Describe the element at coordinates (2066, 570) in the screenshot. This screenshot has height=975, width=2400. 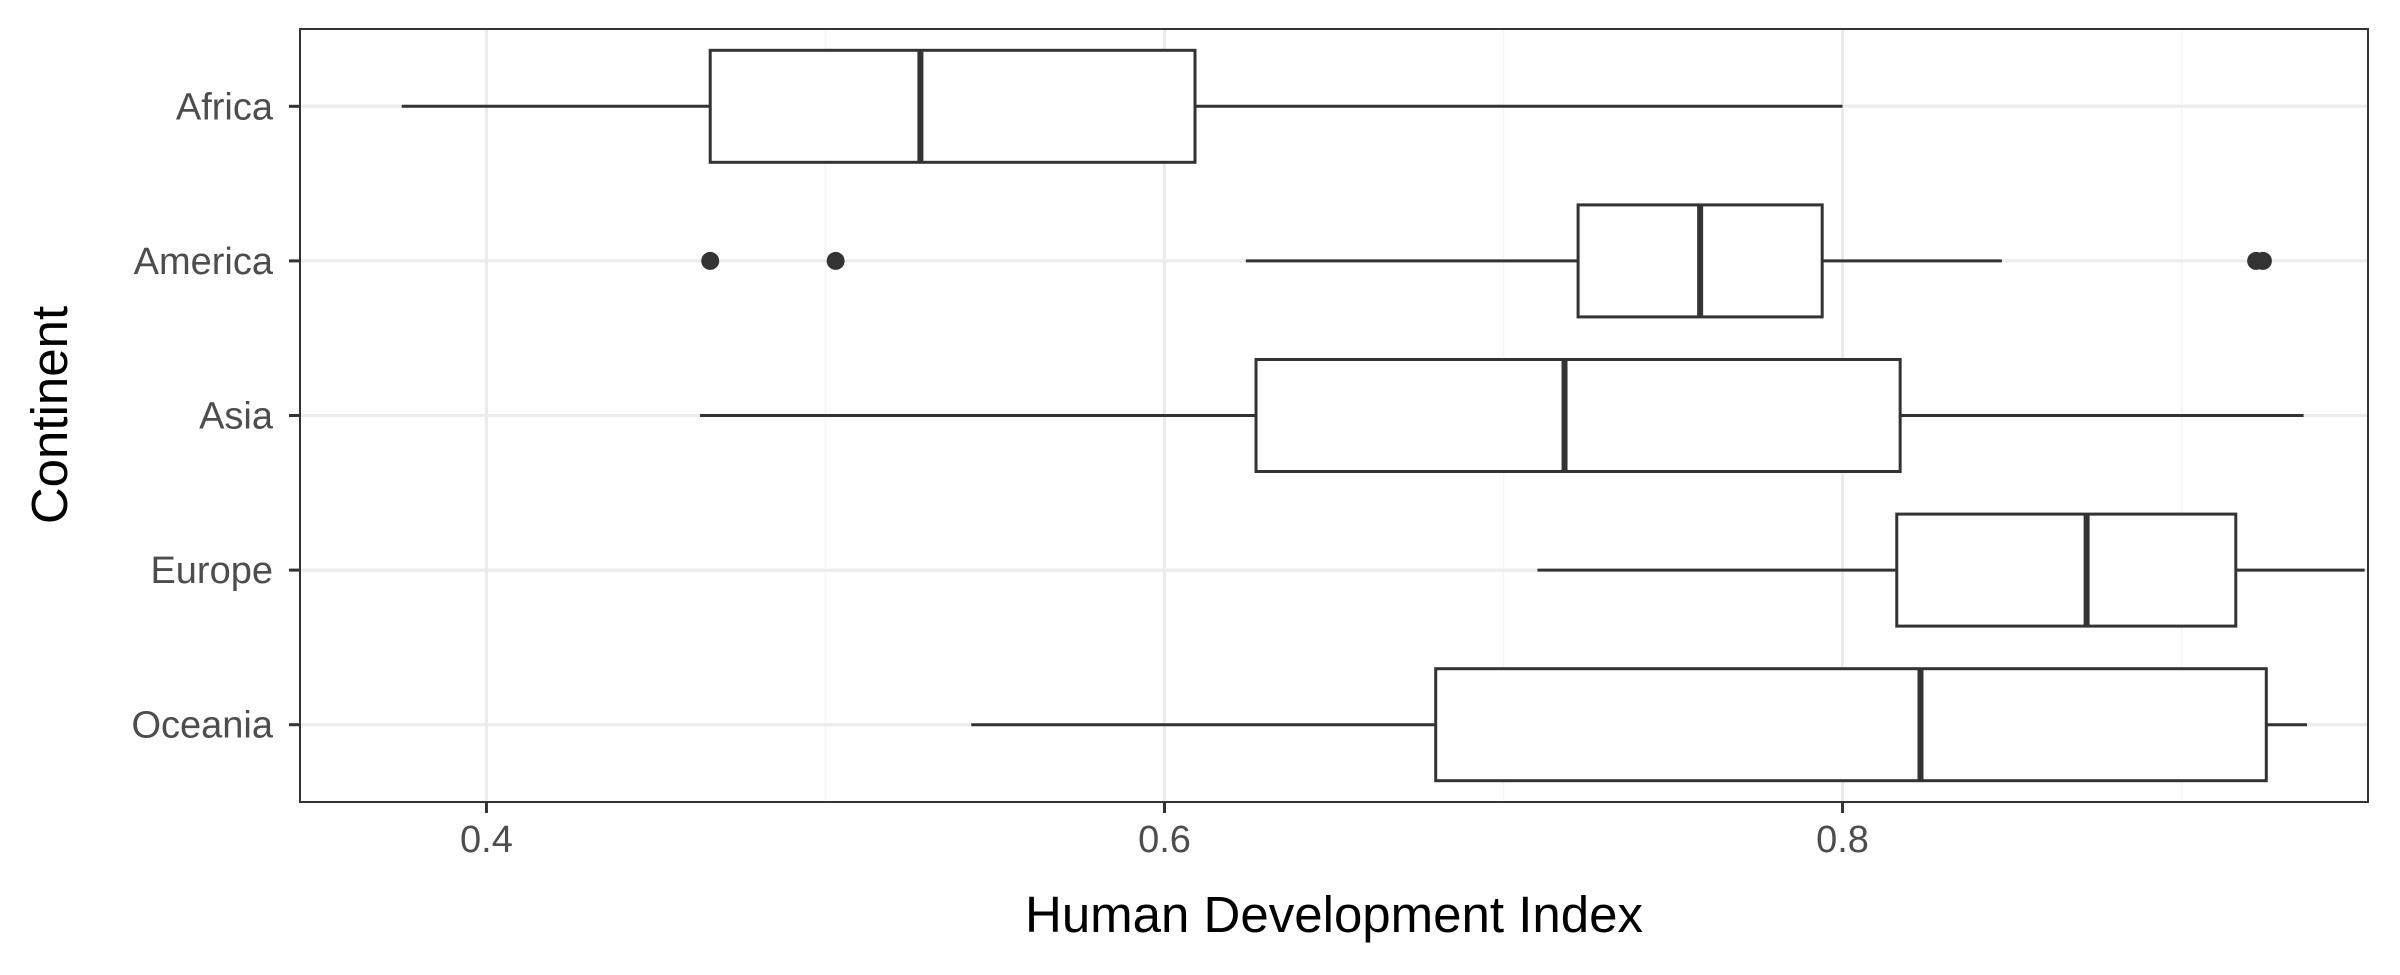
I see `iqr-box-europe` at that location.